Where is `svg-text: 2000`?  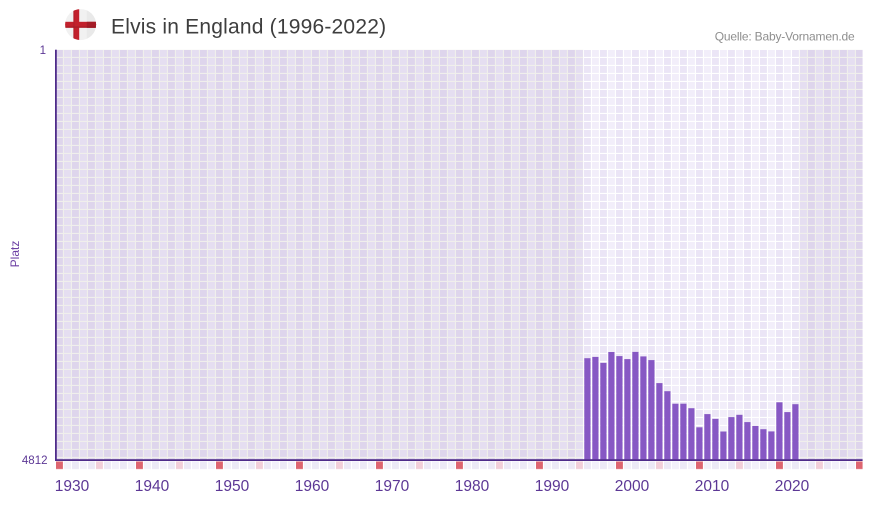
svg-text: 2000 is located at coordinates (632, 486).